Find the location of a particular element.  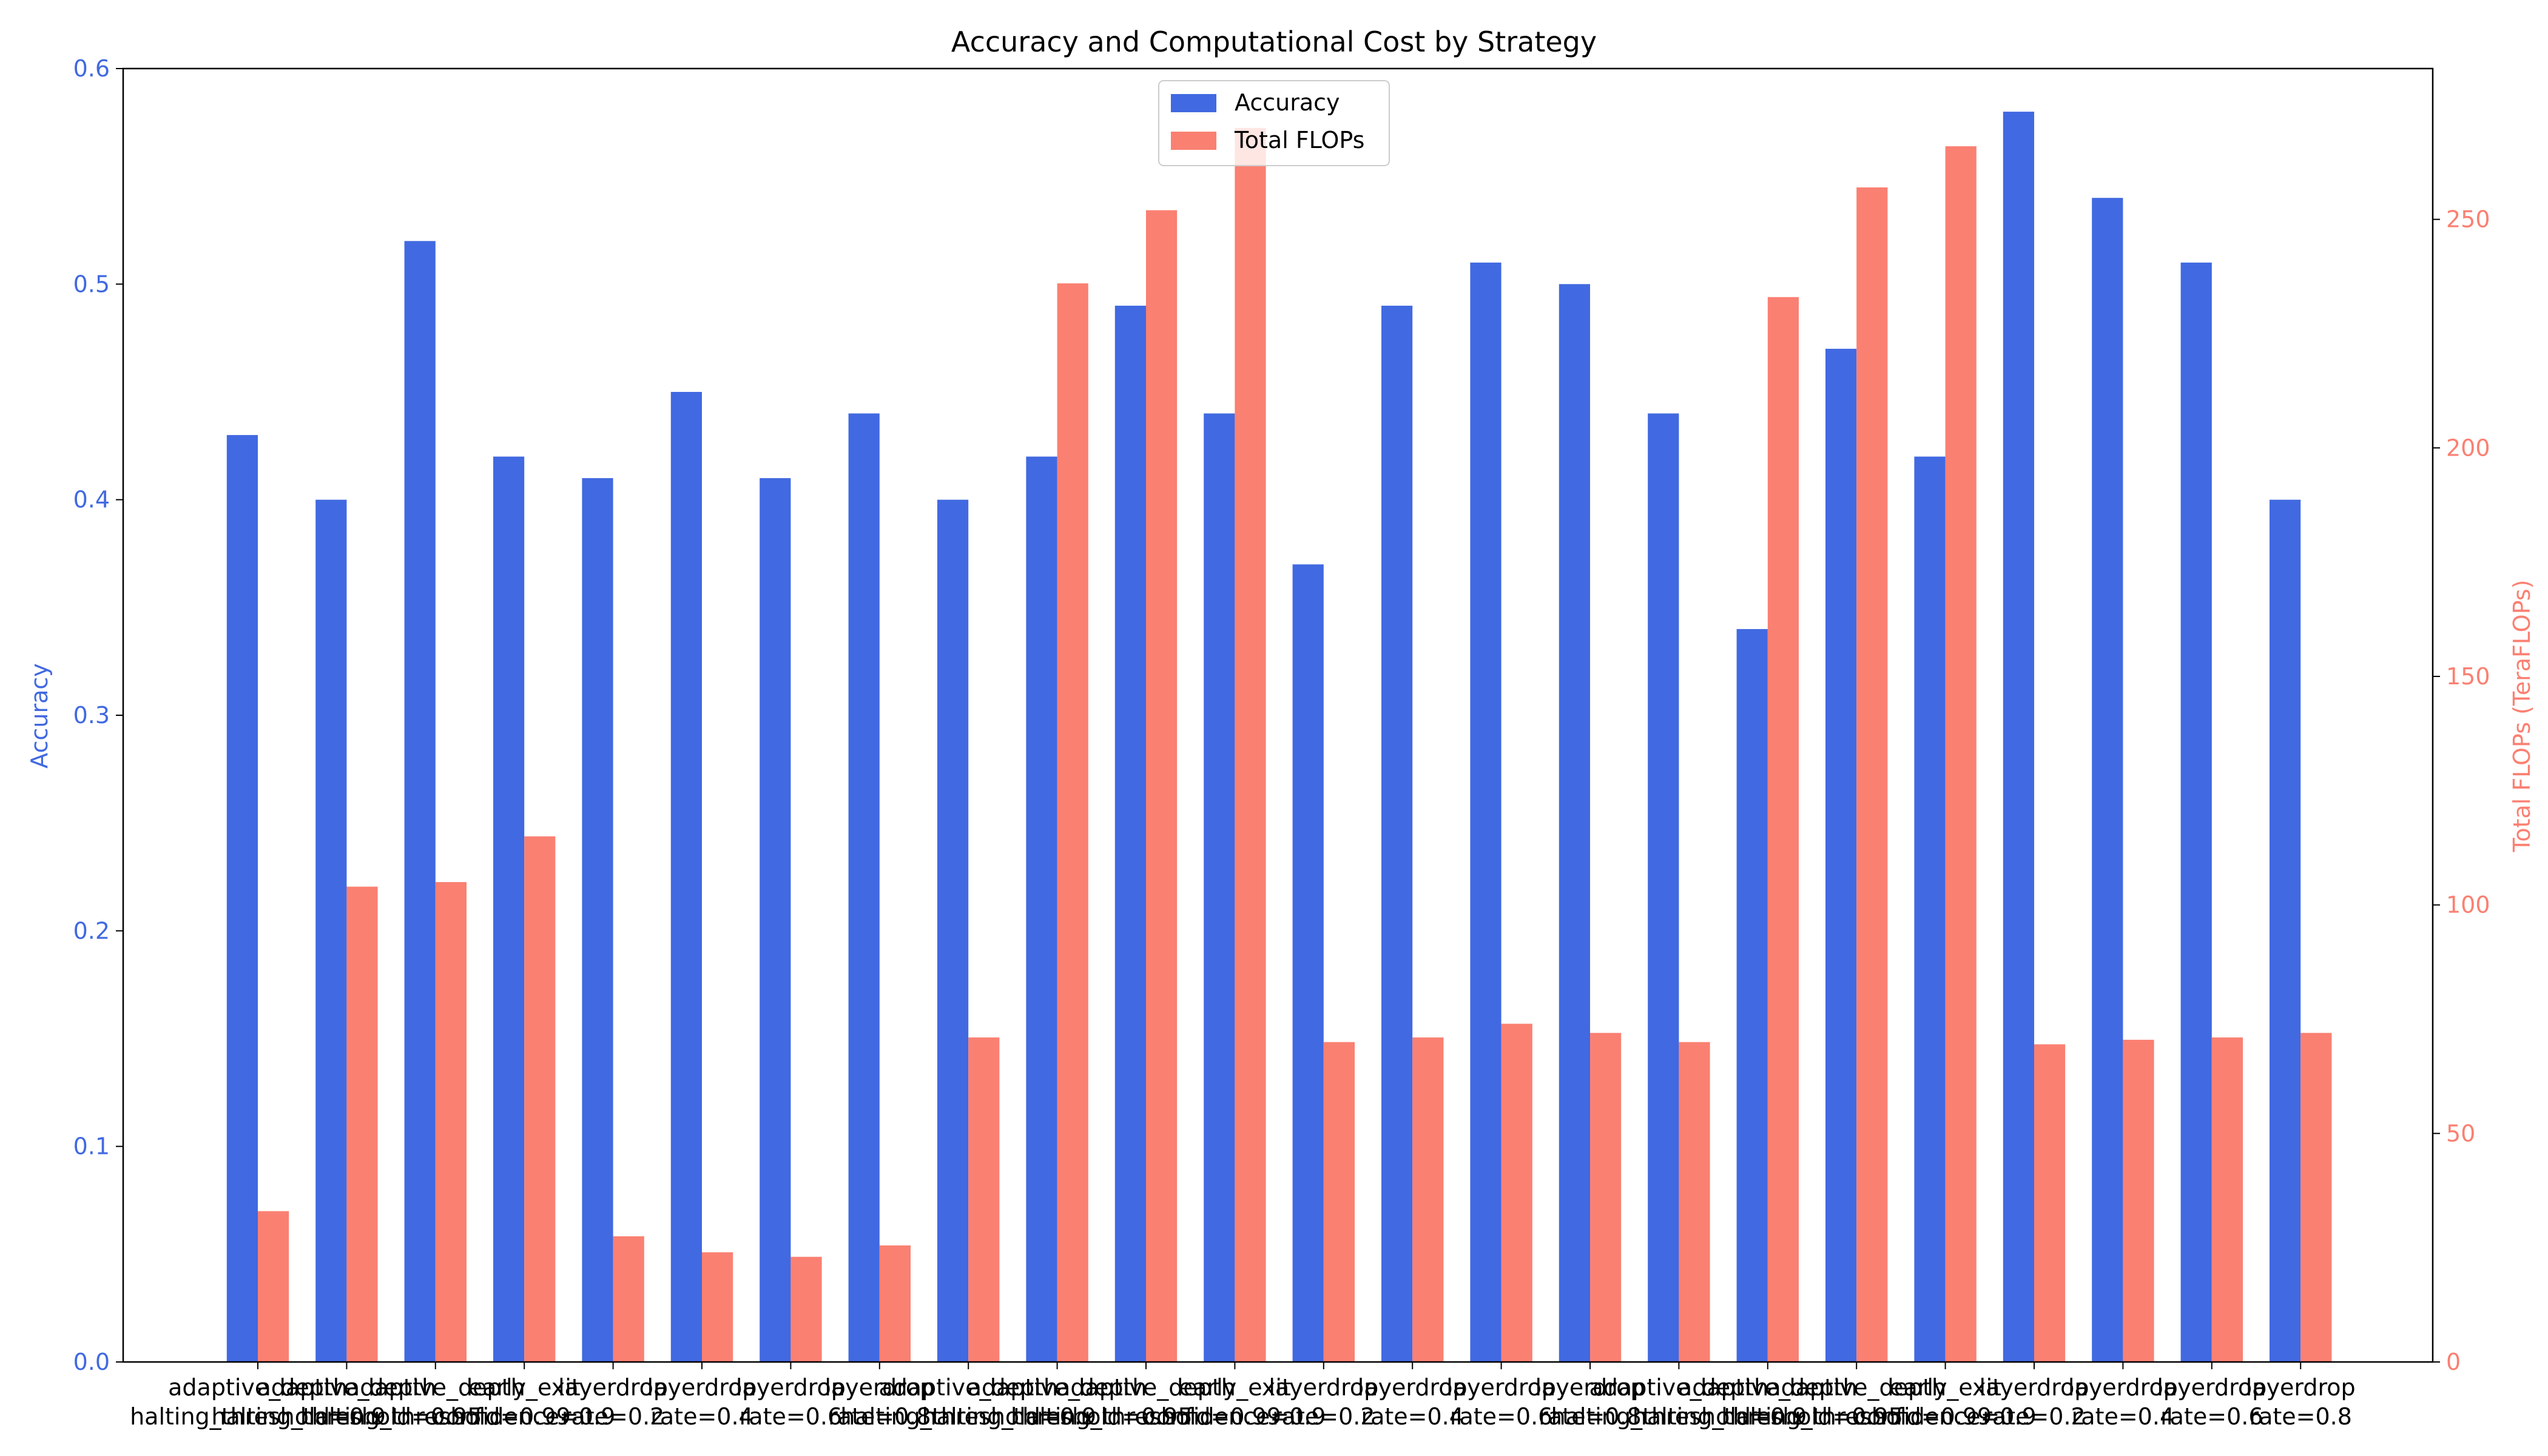

x-tick-label-2: adaptive_depth halting_threshold=0.99 is located at coordinates (435, 1402).